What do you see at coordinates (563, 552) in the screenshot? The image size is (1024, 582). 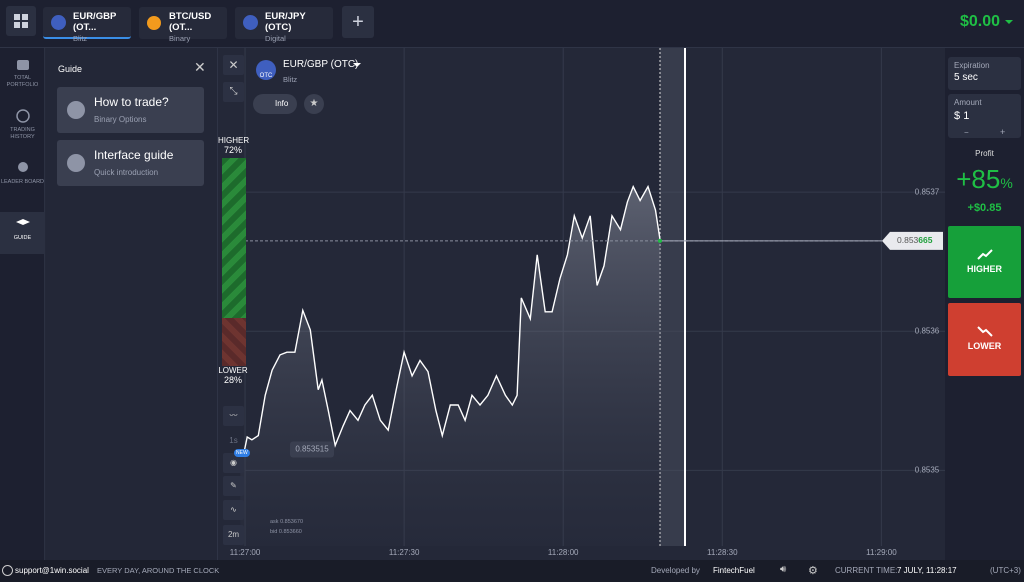 I see `x-tick-label: 11:28:00` at bounding box center [563, 552].